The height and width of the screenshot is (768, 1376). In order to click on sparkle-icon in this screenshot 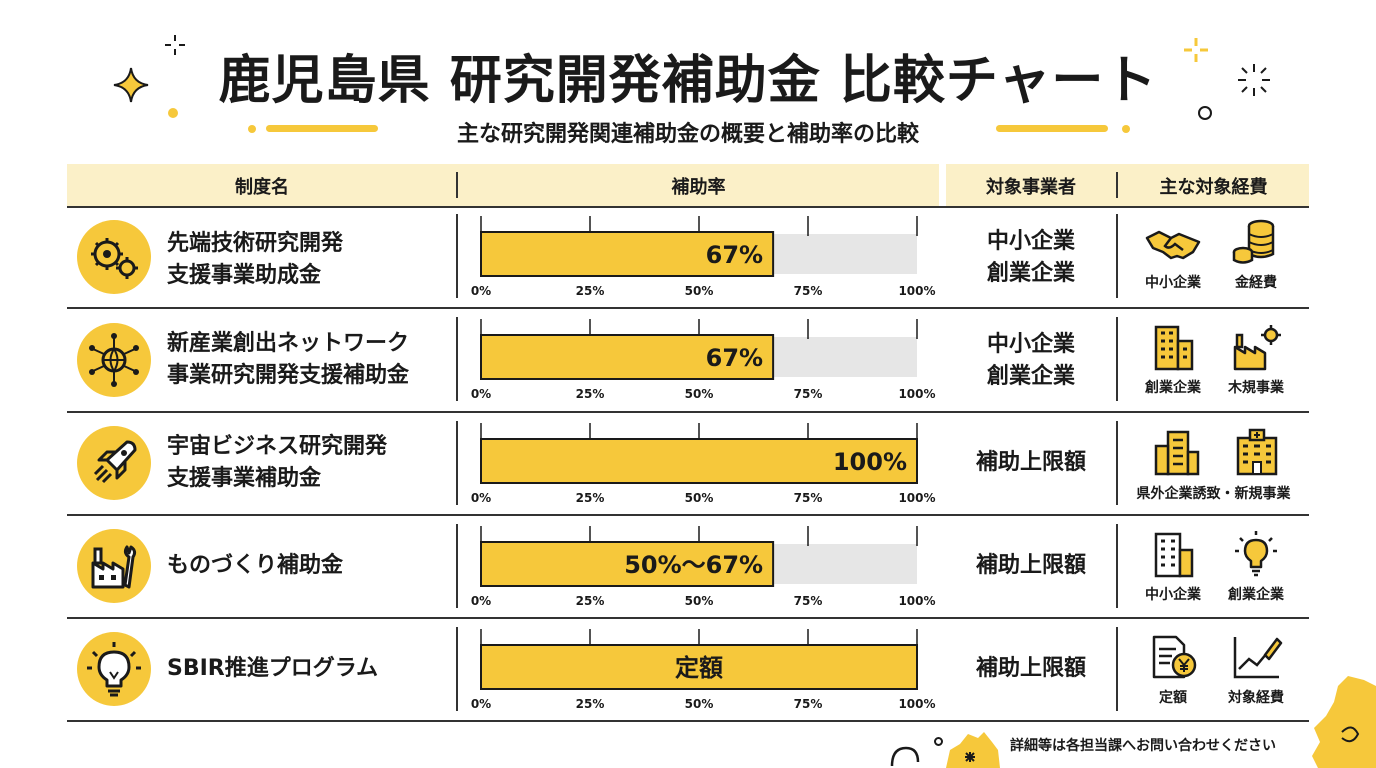, I will do `click(131, 85)`.